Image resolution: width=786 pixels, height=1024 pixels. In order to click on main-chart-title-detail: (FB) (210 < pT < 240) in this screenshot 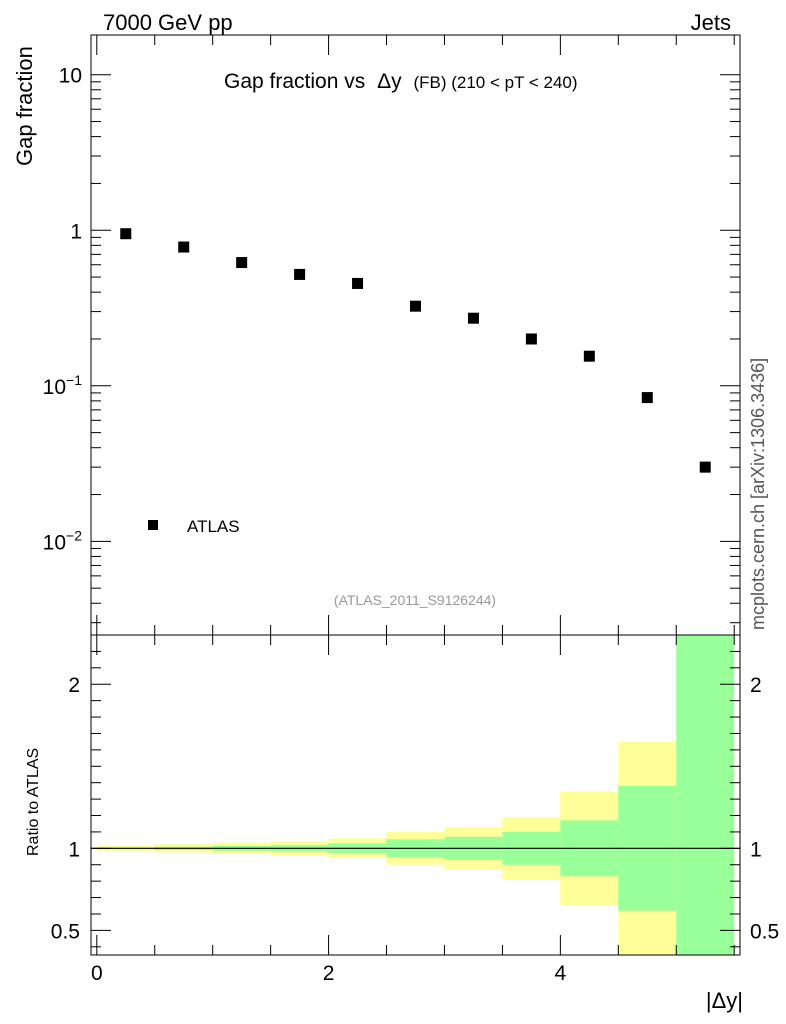, I will do `click(495, 82)`.